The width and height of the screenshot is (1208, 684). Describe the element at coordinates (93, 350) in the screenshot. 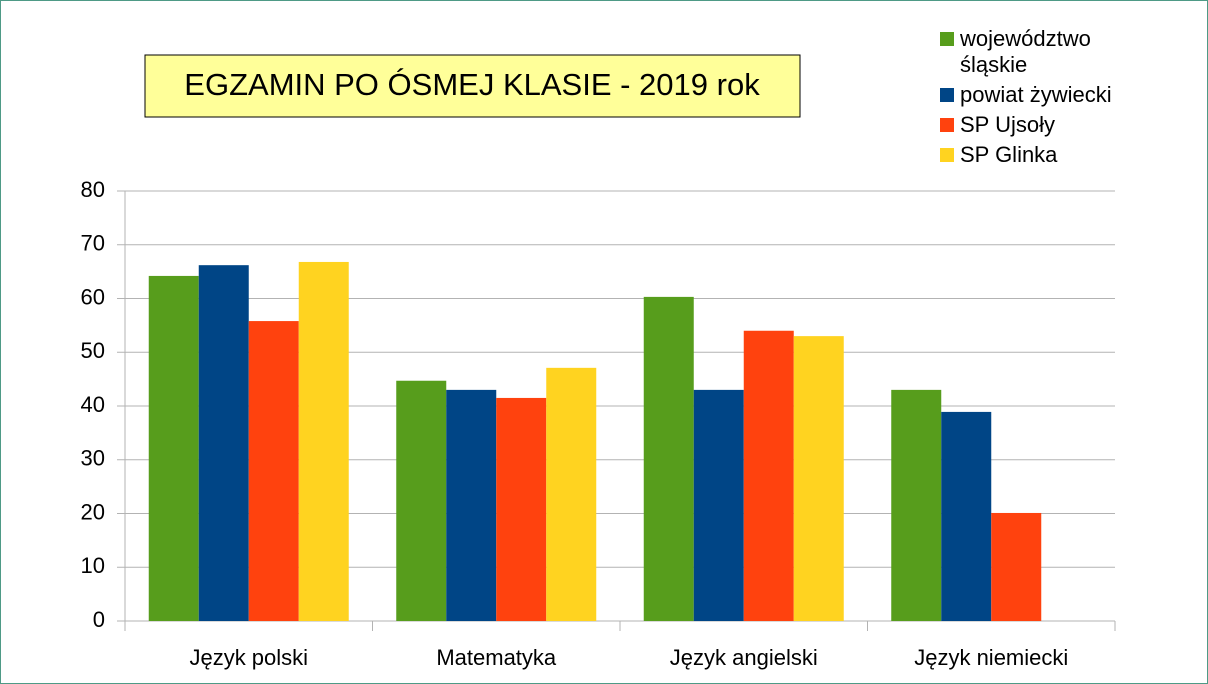

I see `y-tick-label: 50` at that location.